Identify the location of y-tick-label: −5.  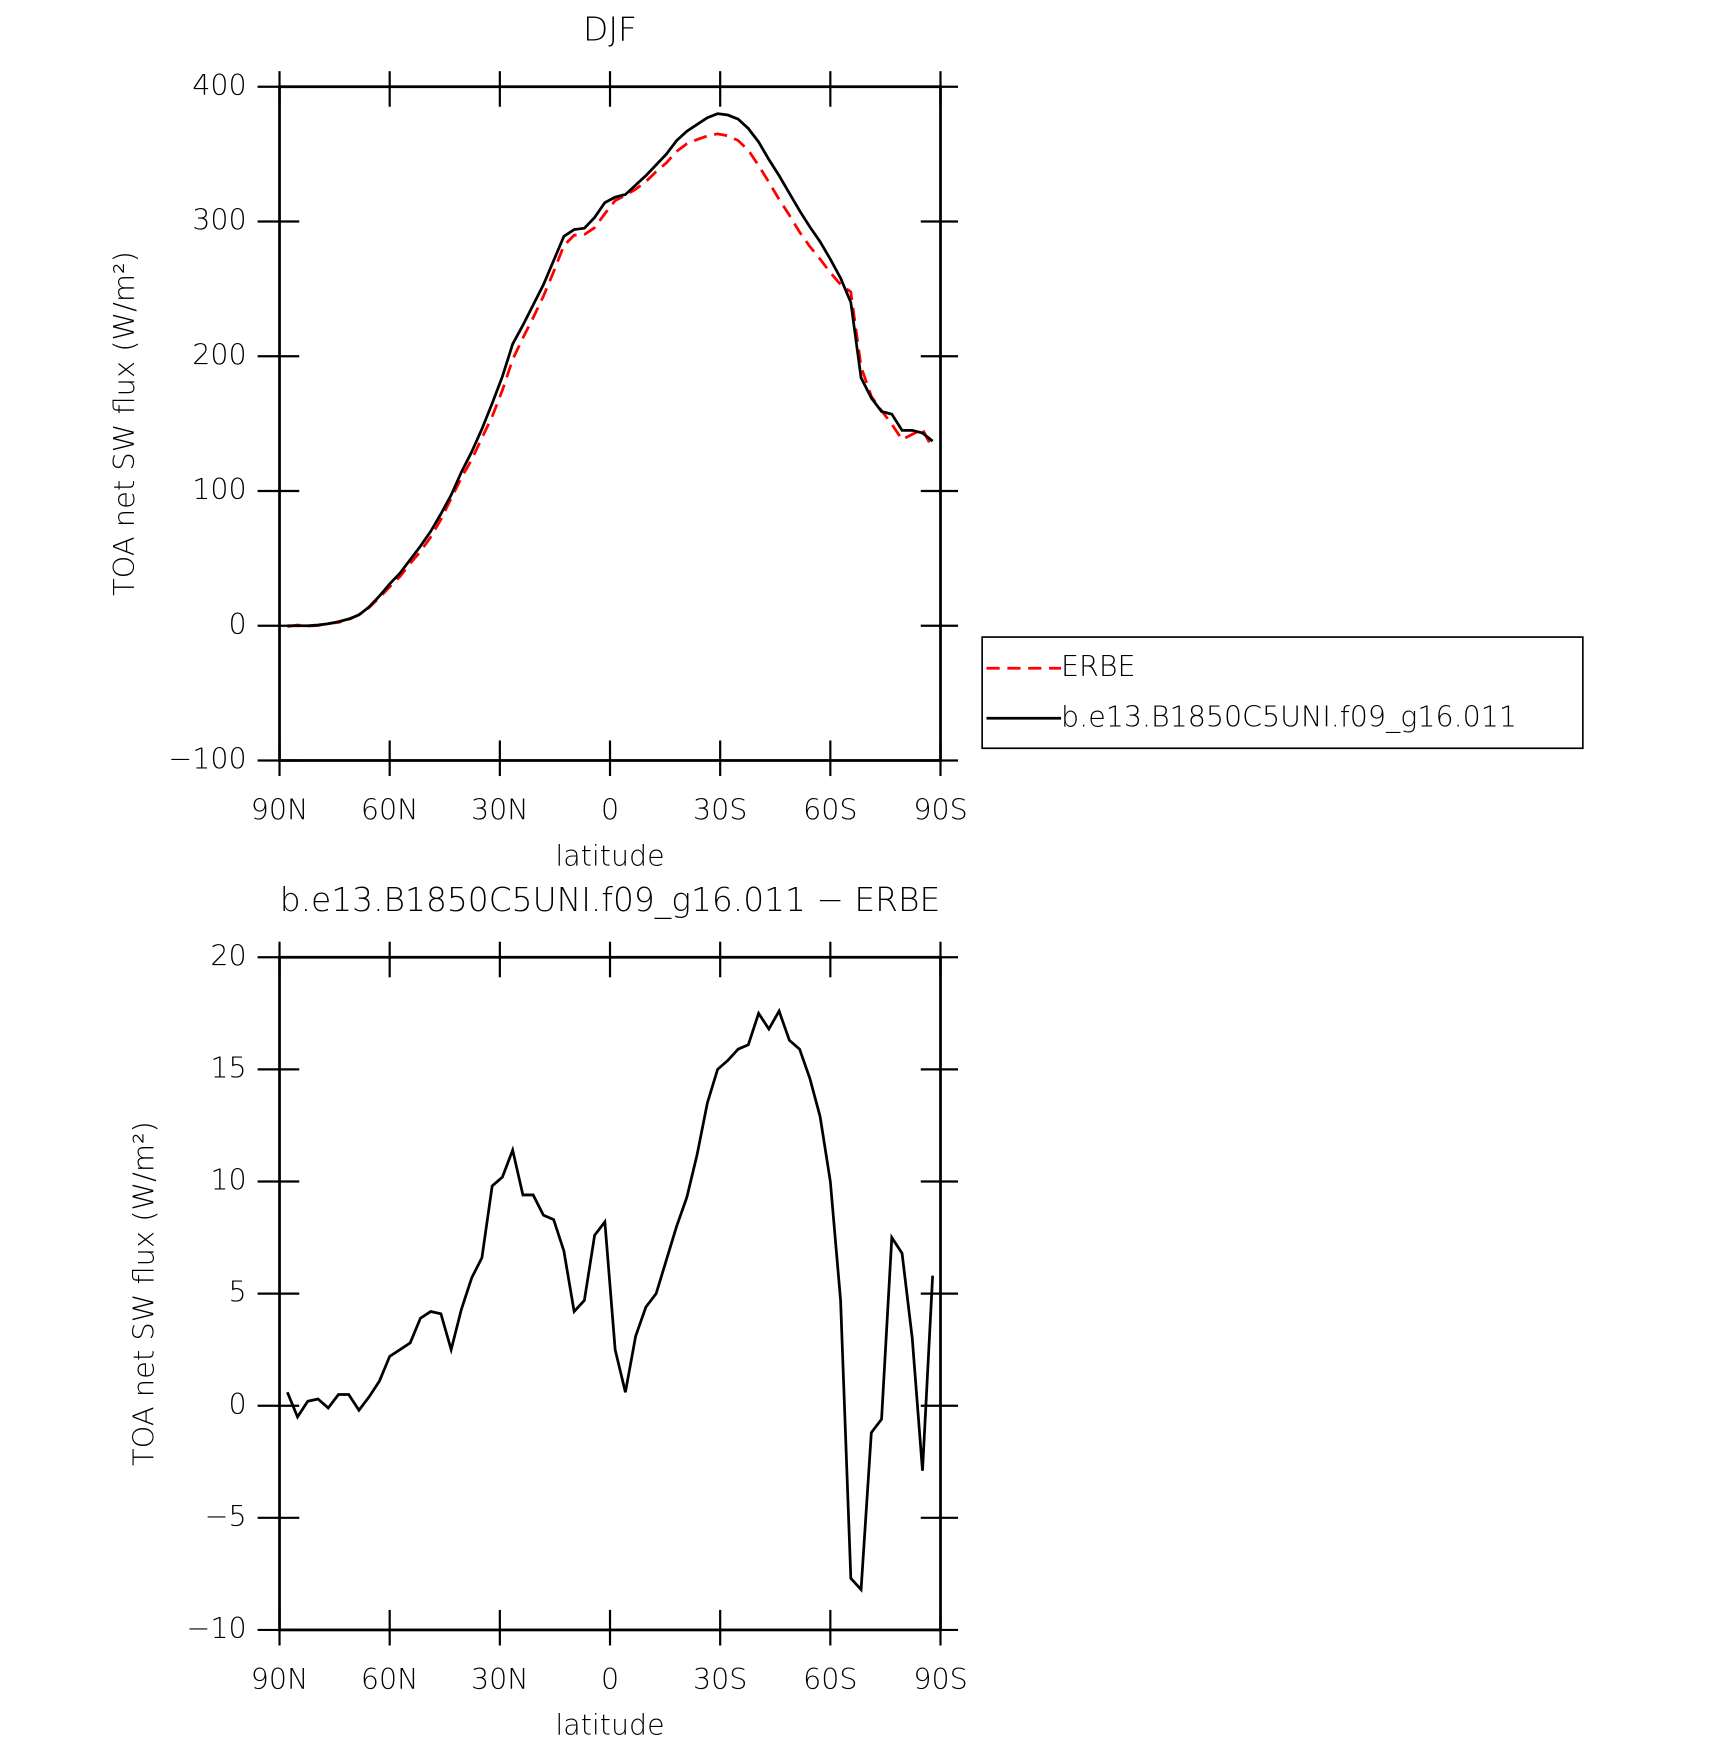
(226, 1516).